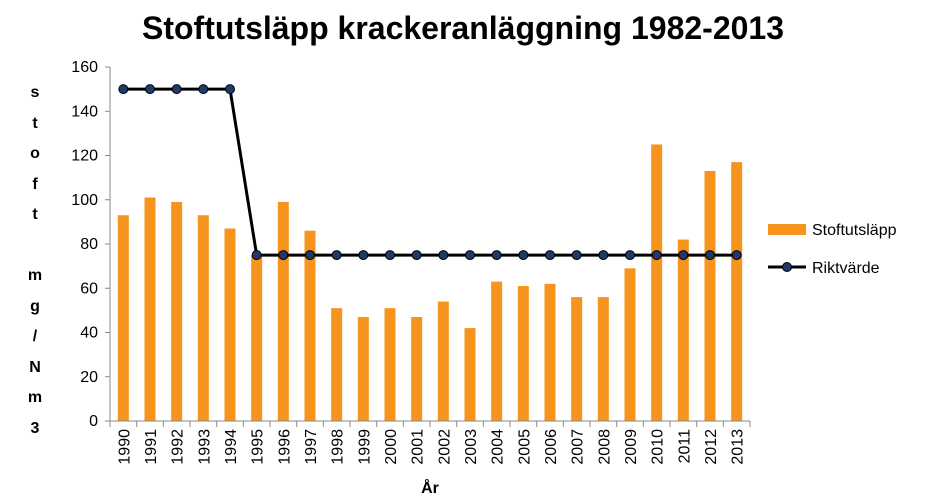 The height and width of the screenshot is (502, 926). What do you see at coordinates (84, 156) in the screenshot?
I see `y-tick-label: 120` at bounding box center [84, 156].